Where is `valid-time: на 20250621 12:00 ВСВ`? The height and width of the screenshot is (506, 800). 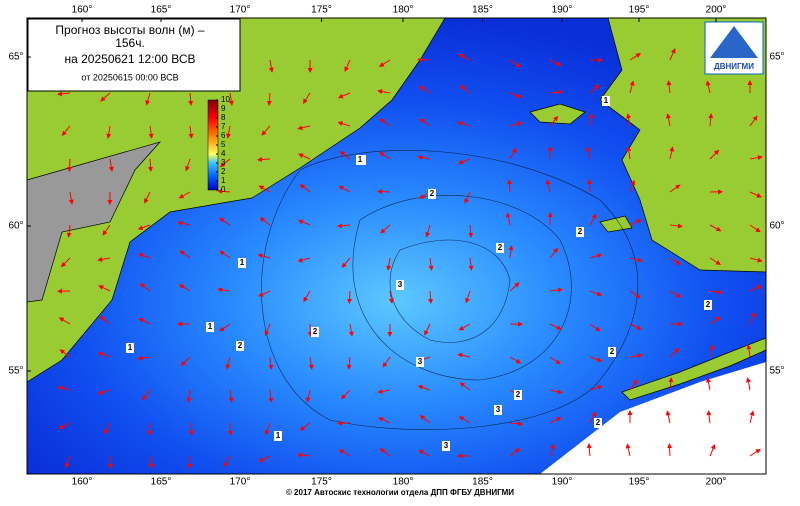 valid-time: на 20250621 12:00 ВСВ is located at coordinates (130, 59).